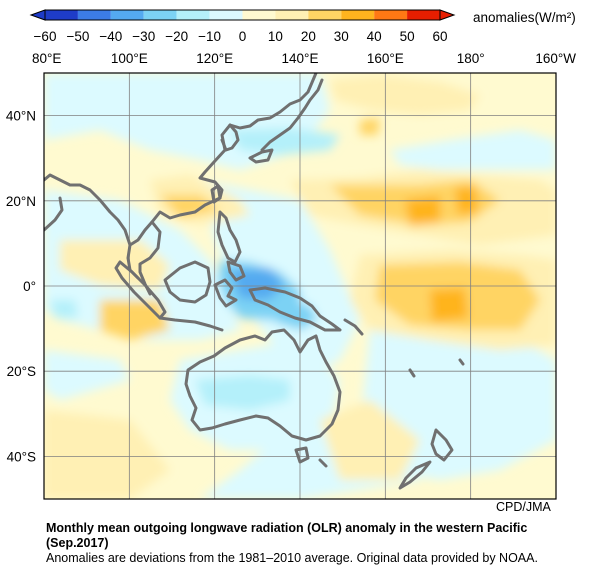 This screenshot has width=600, height=570. I want to click on latitude-label: 40°S, so click(21, 456).